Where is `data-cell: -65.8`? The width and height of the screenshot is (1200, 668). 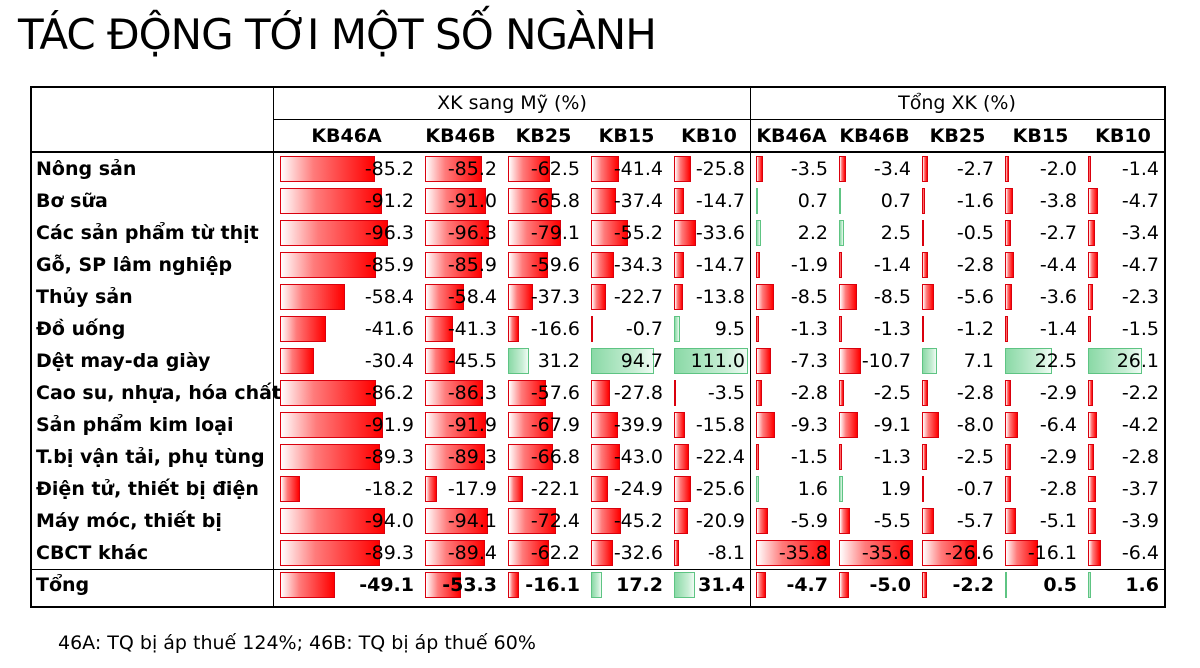 data-cell: -65.8 is located at coordinates (543, 201).